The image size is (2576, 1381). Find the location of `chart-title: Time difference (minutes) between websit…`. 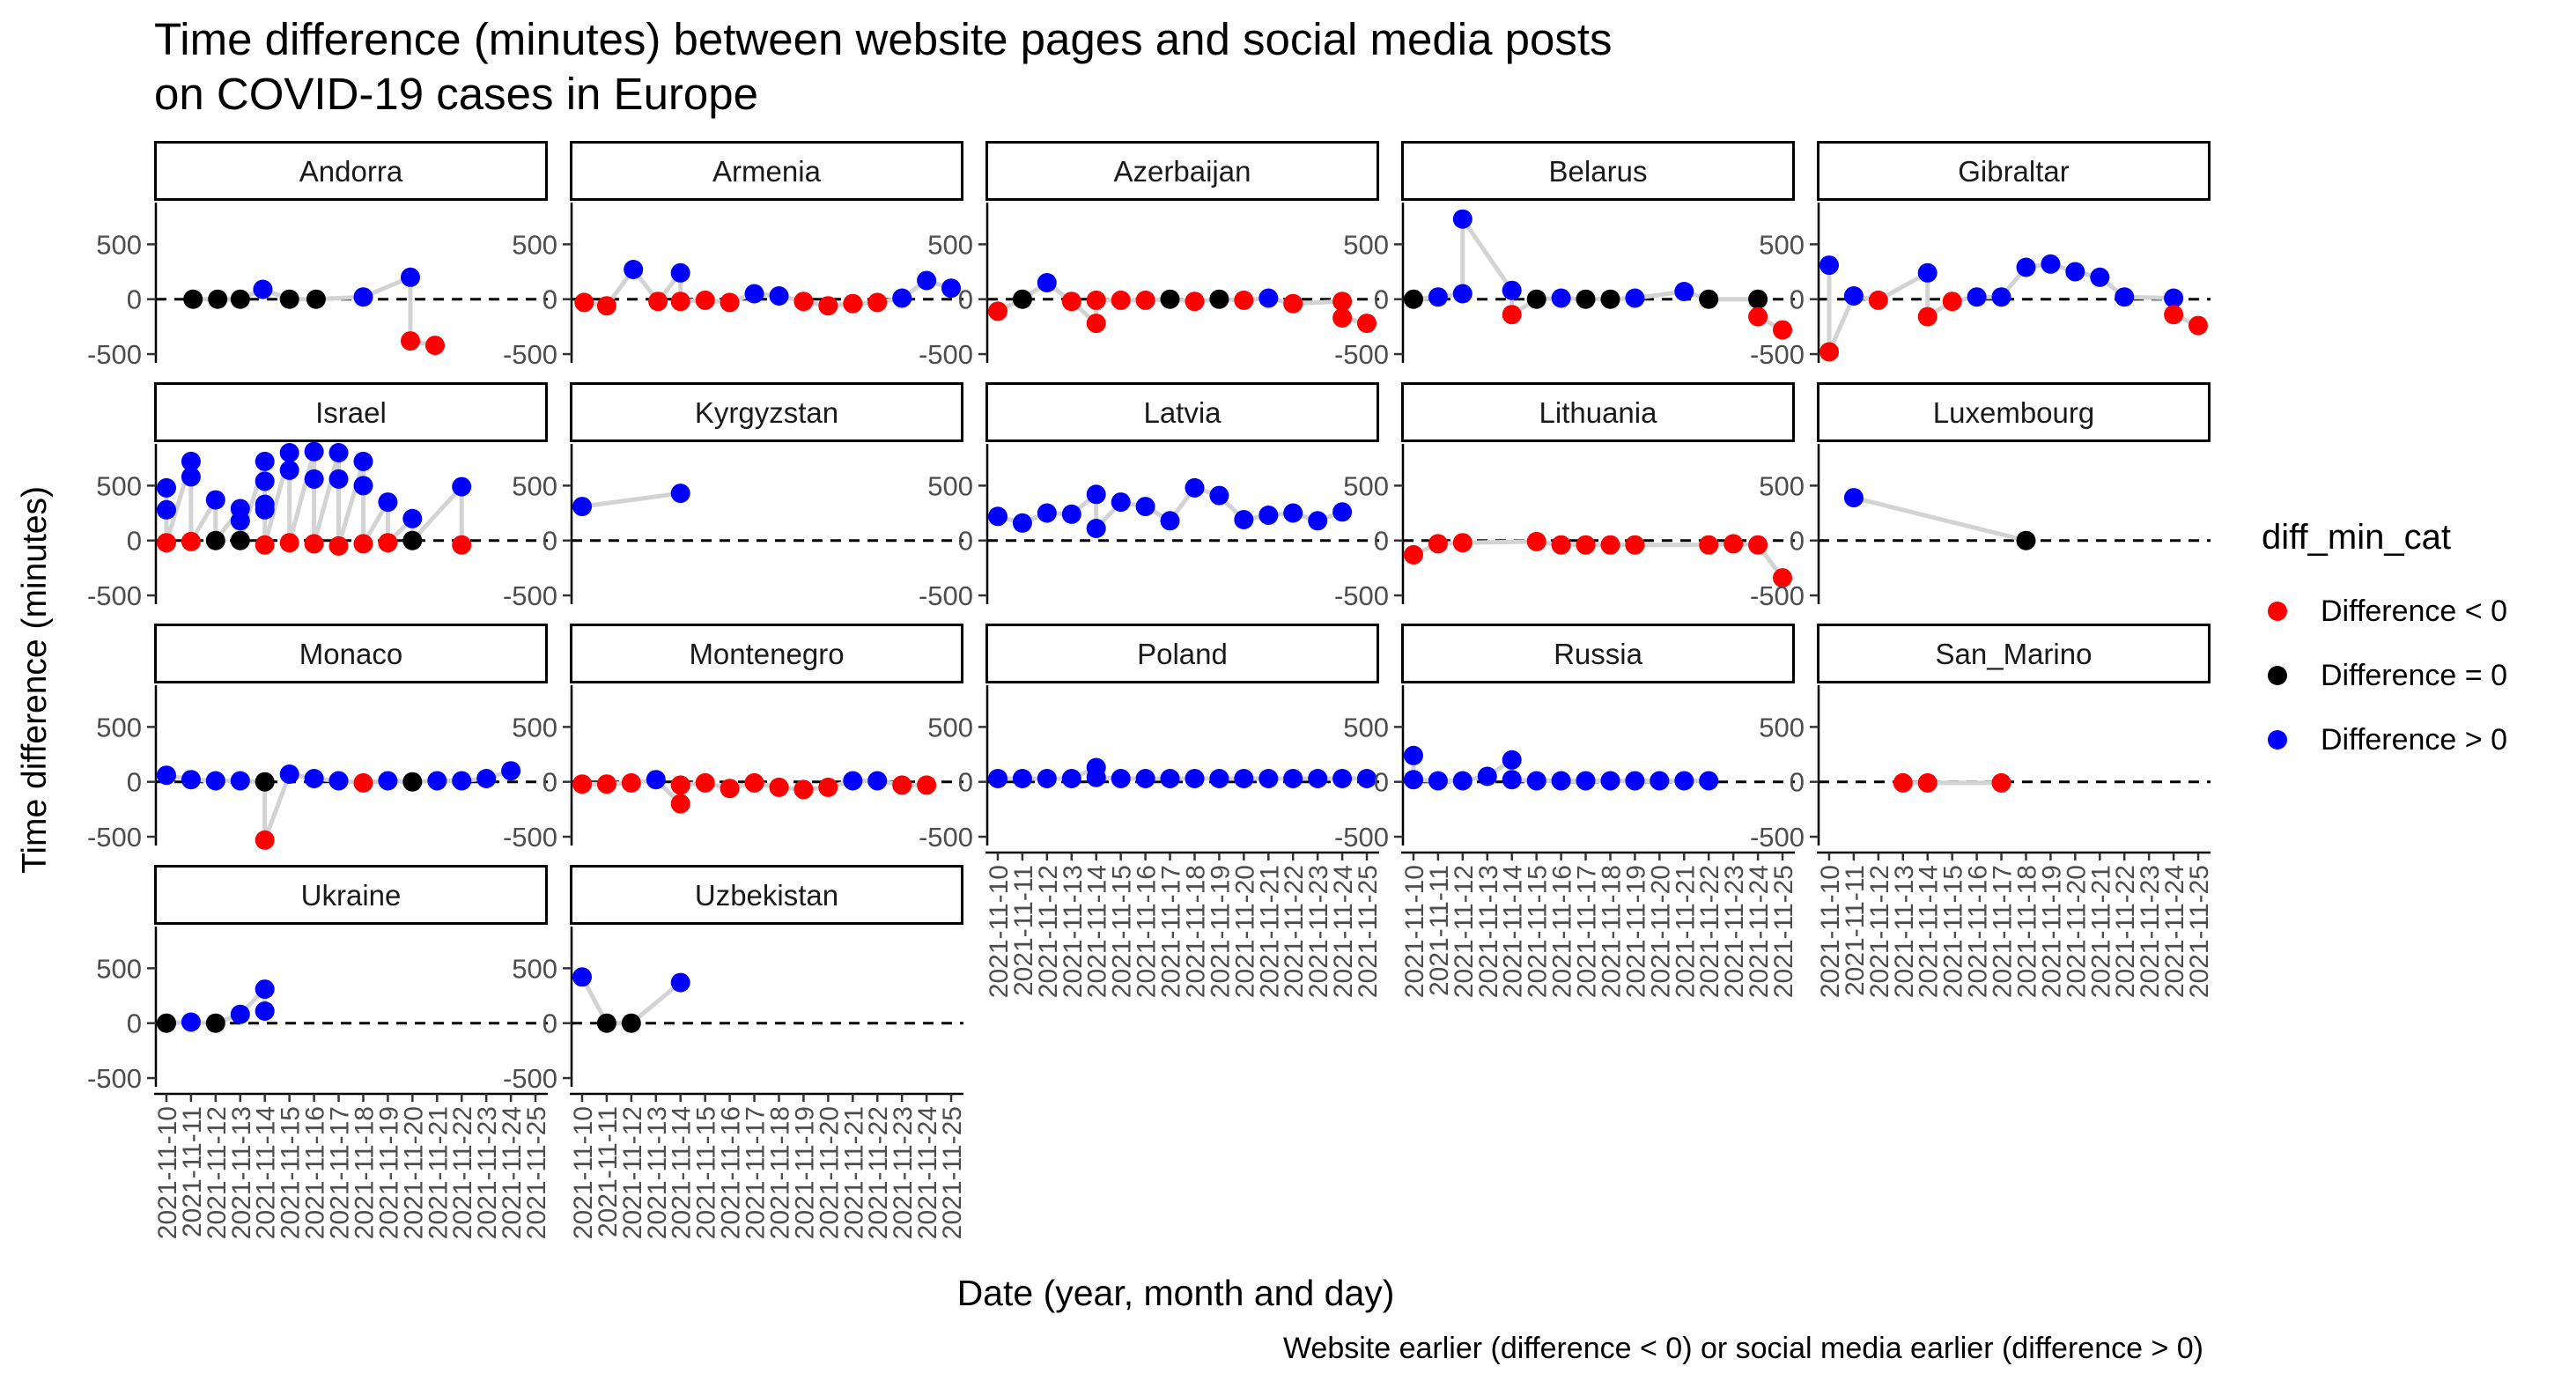

chart-title: Time difference (minutes) between websit… is located at coordinates (883, 66).